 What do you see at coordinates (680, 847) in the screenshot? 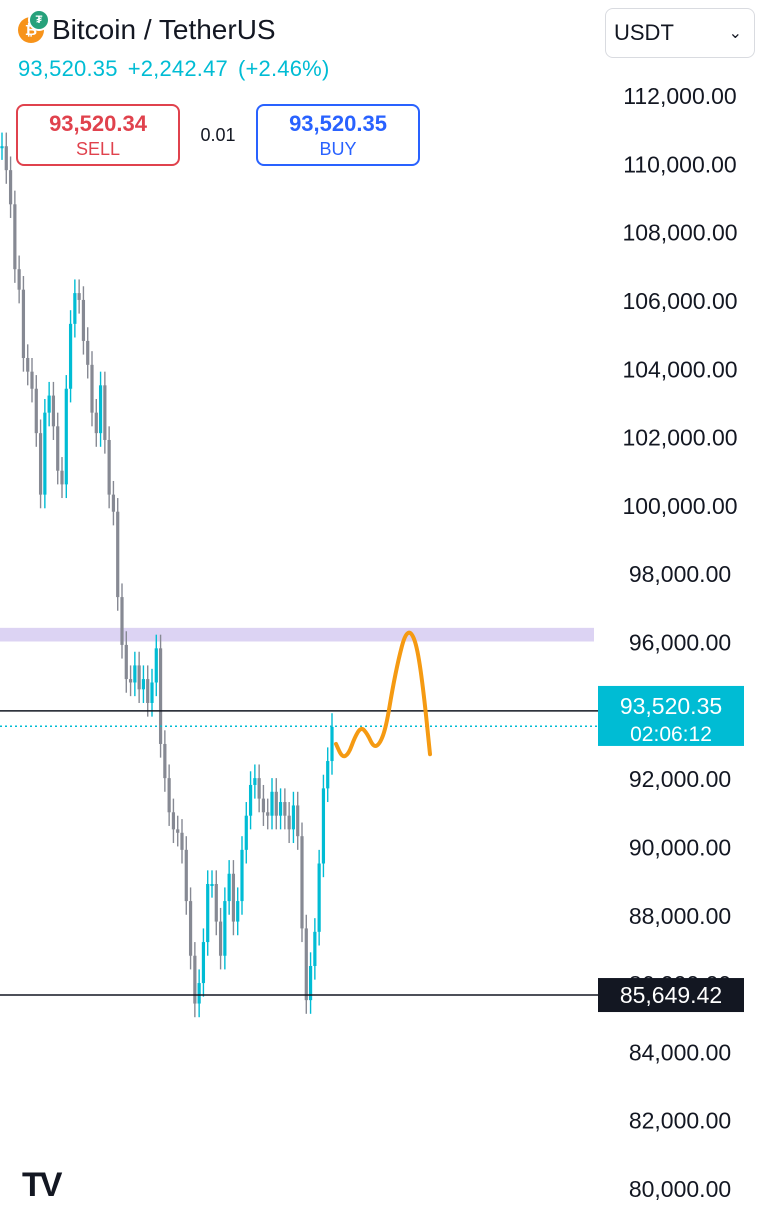
I see `y-tick-label: 90,000.00` at bounding box center [680, 847].